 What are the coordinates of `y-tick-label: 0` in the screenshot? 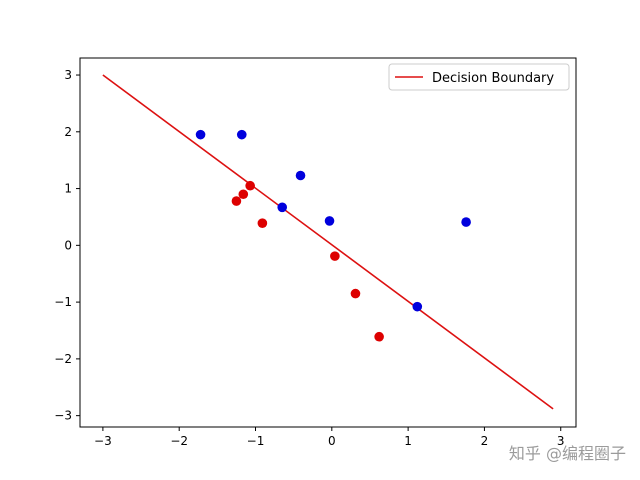 It's located at (68, 245).